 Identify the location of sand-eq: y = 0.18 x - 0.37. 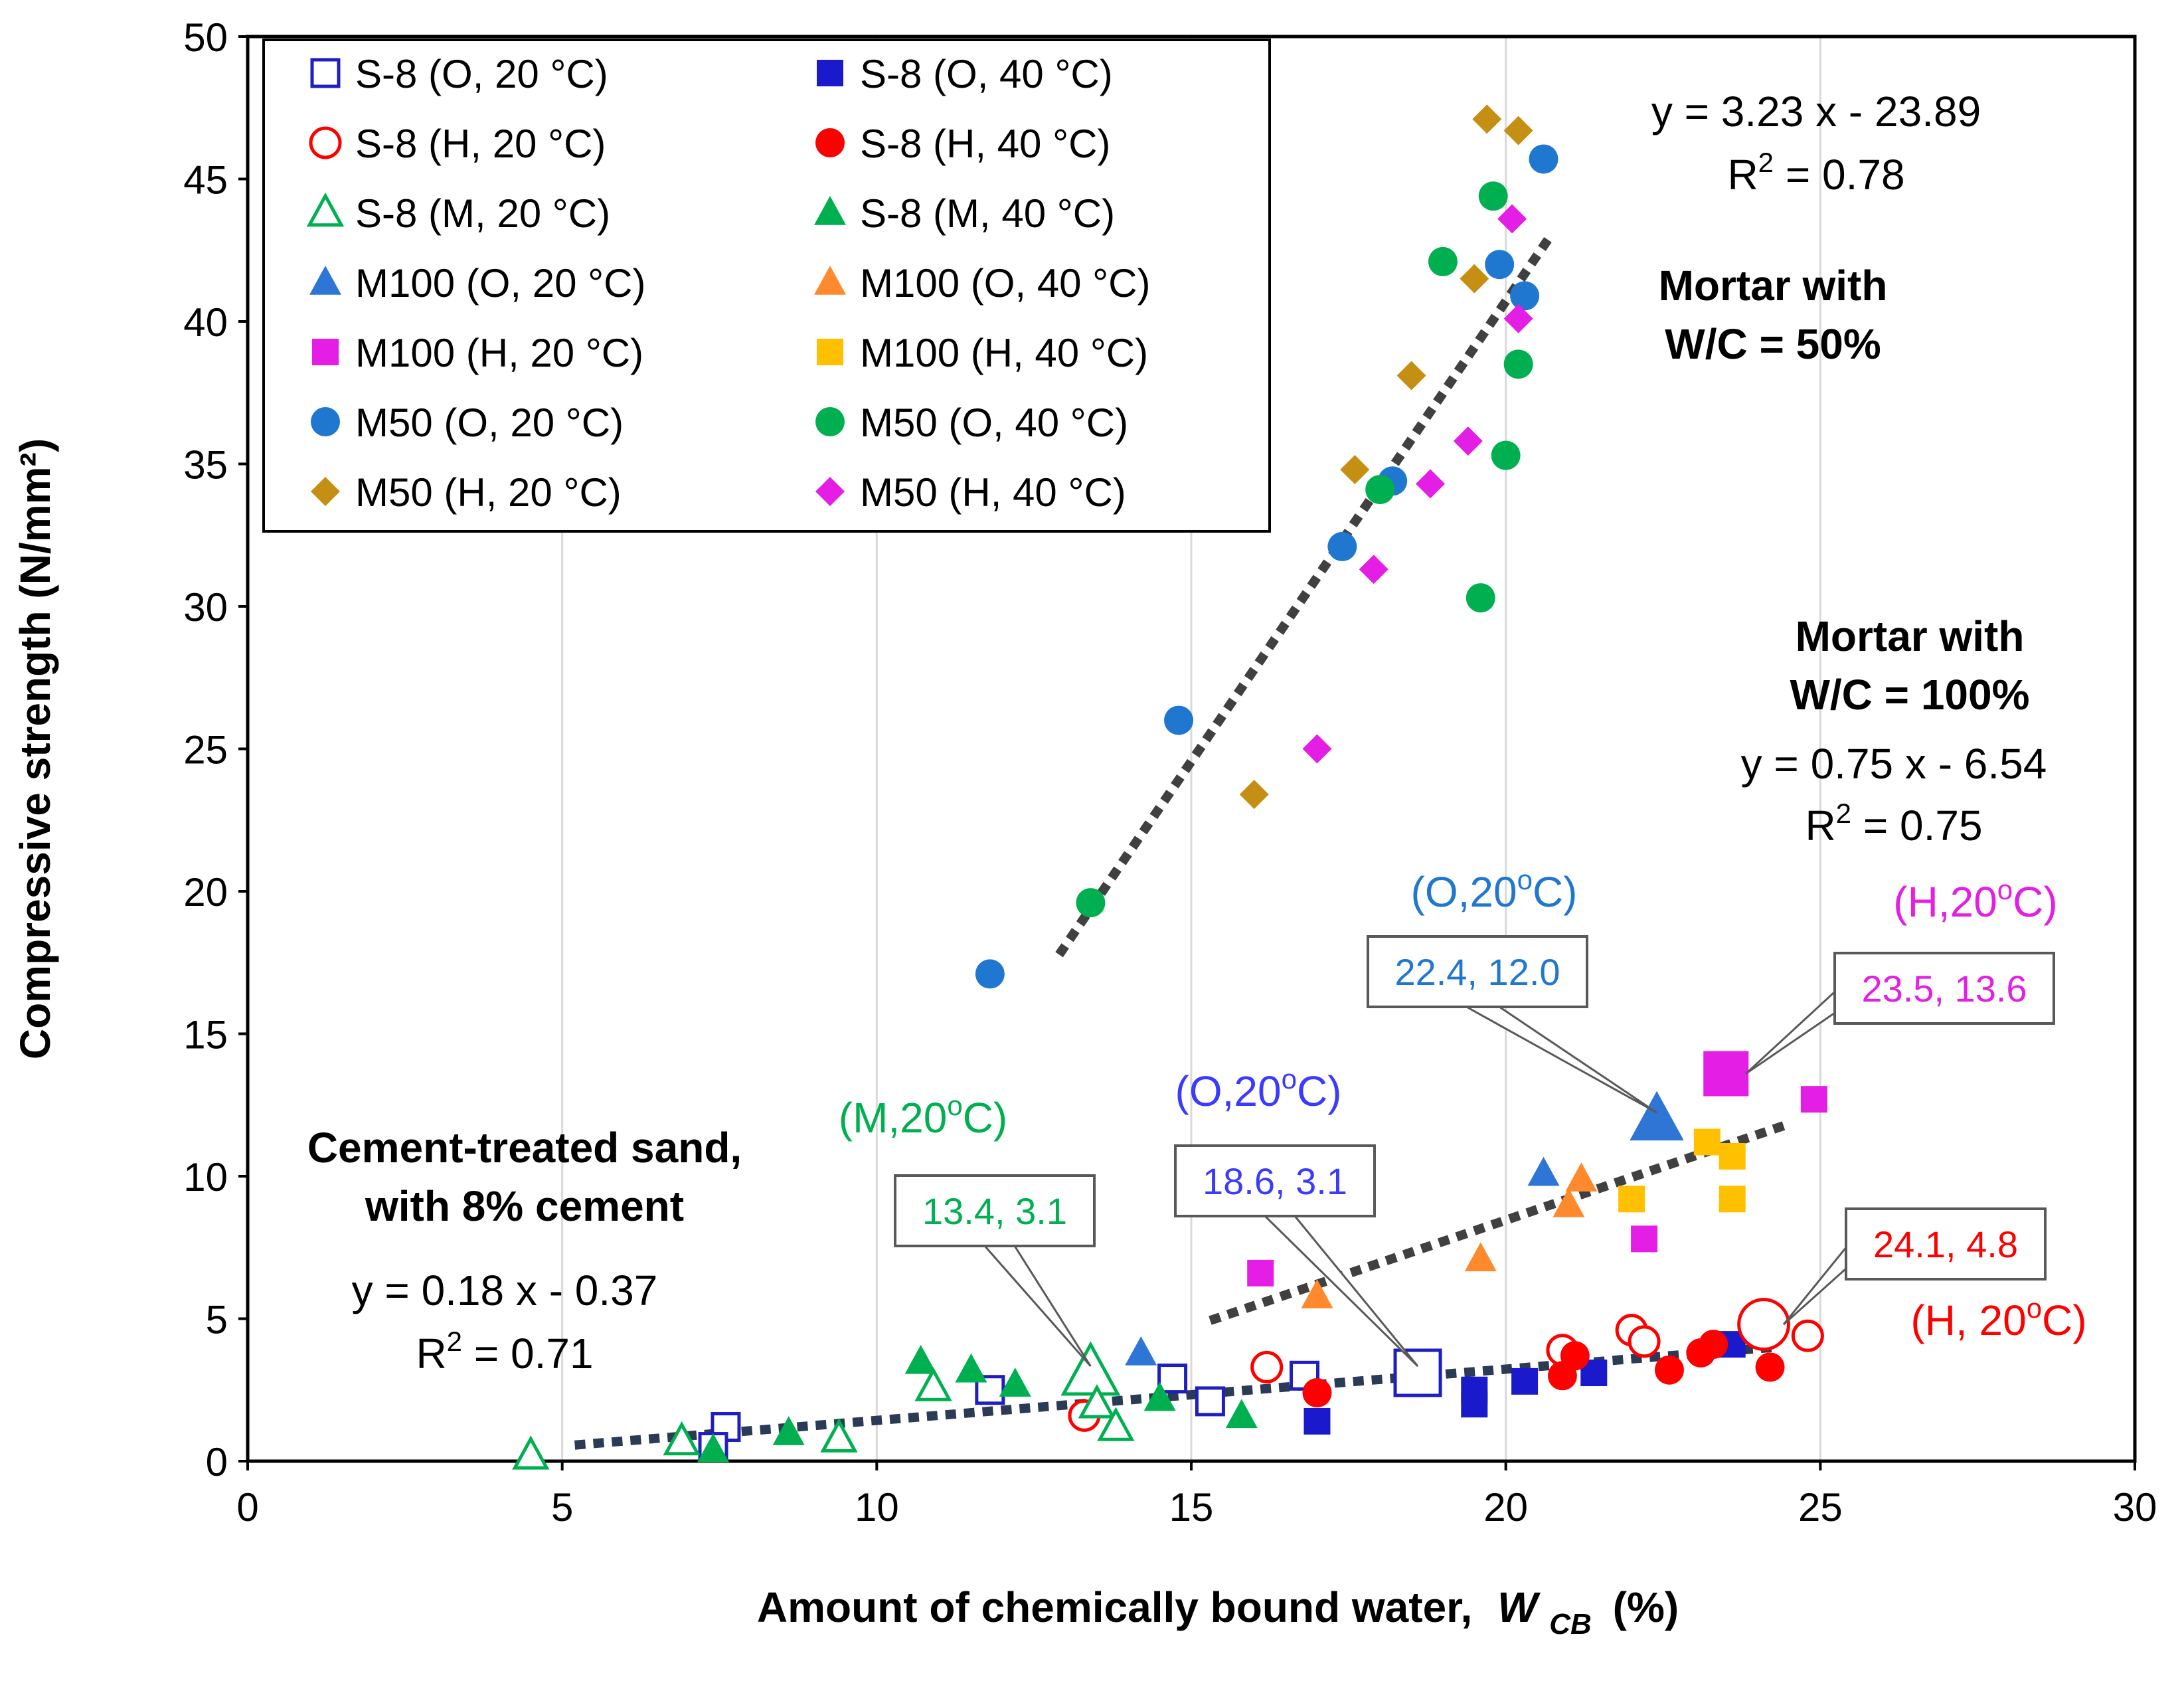
(505, 1290).